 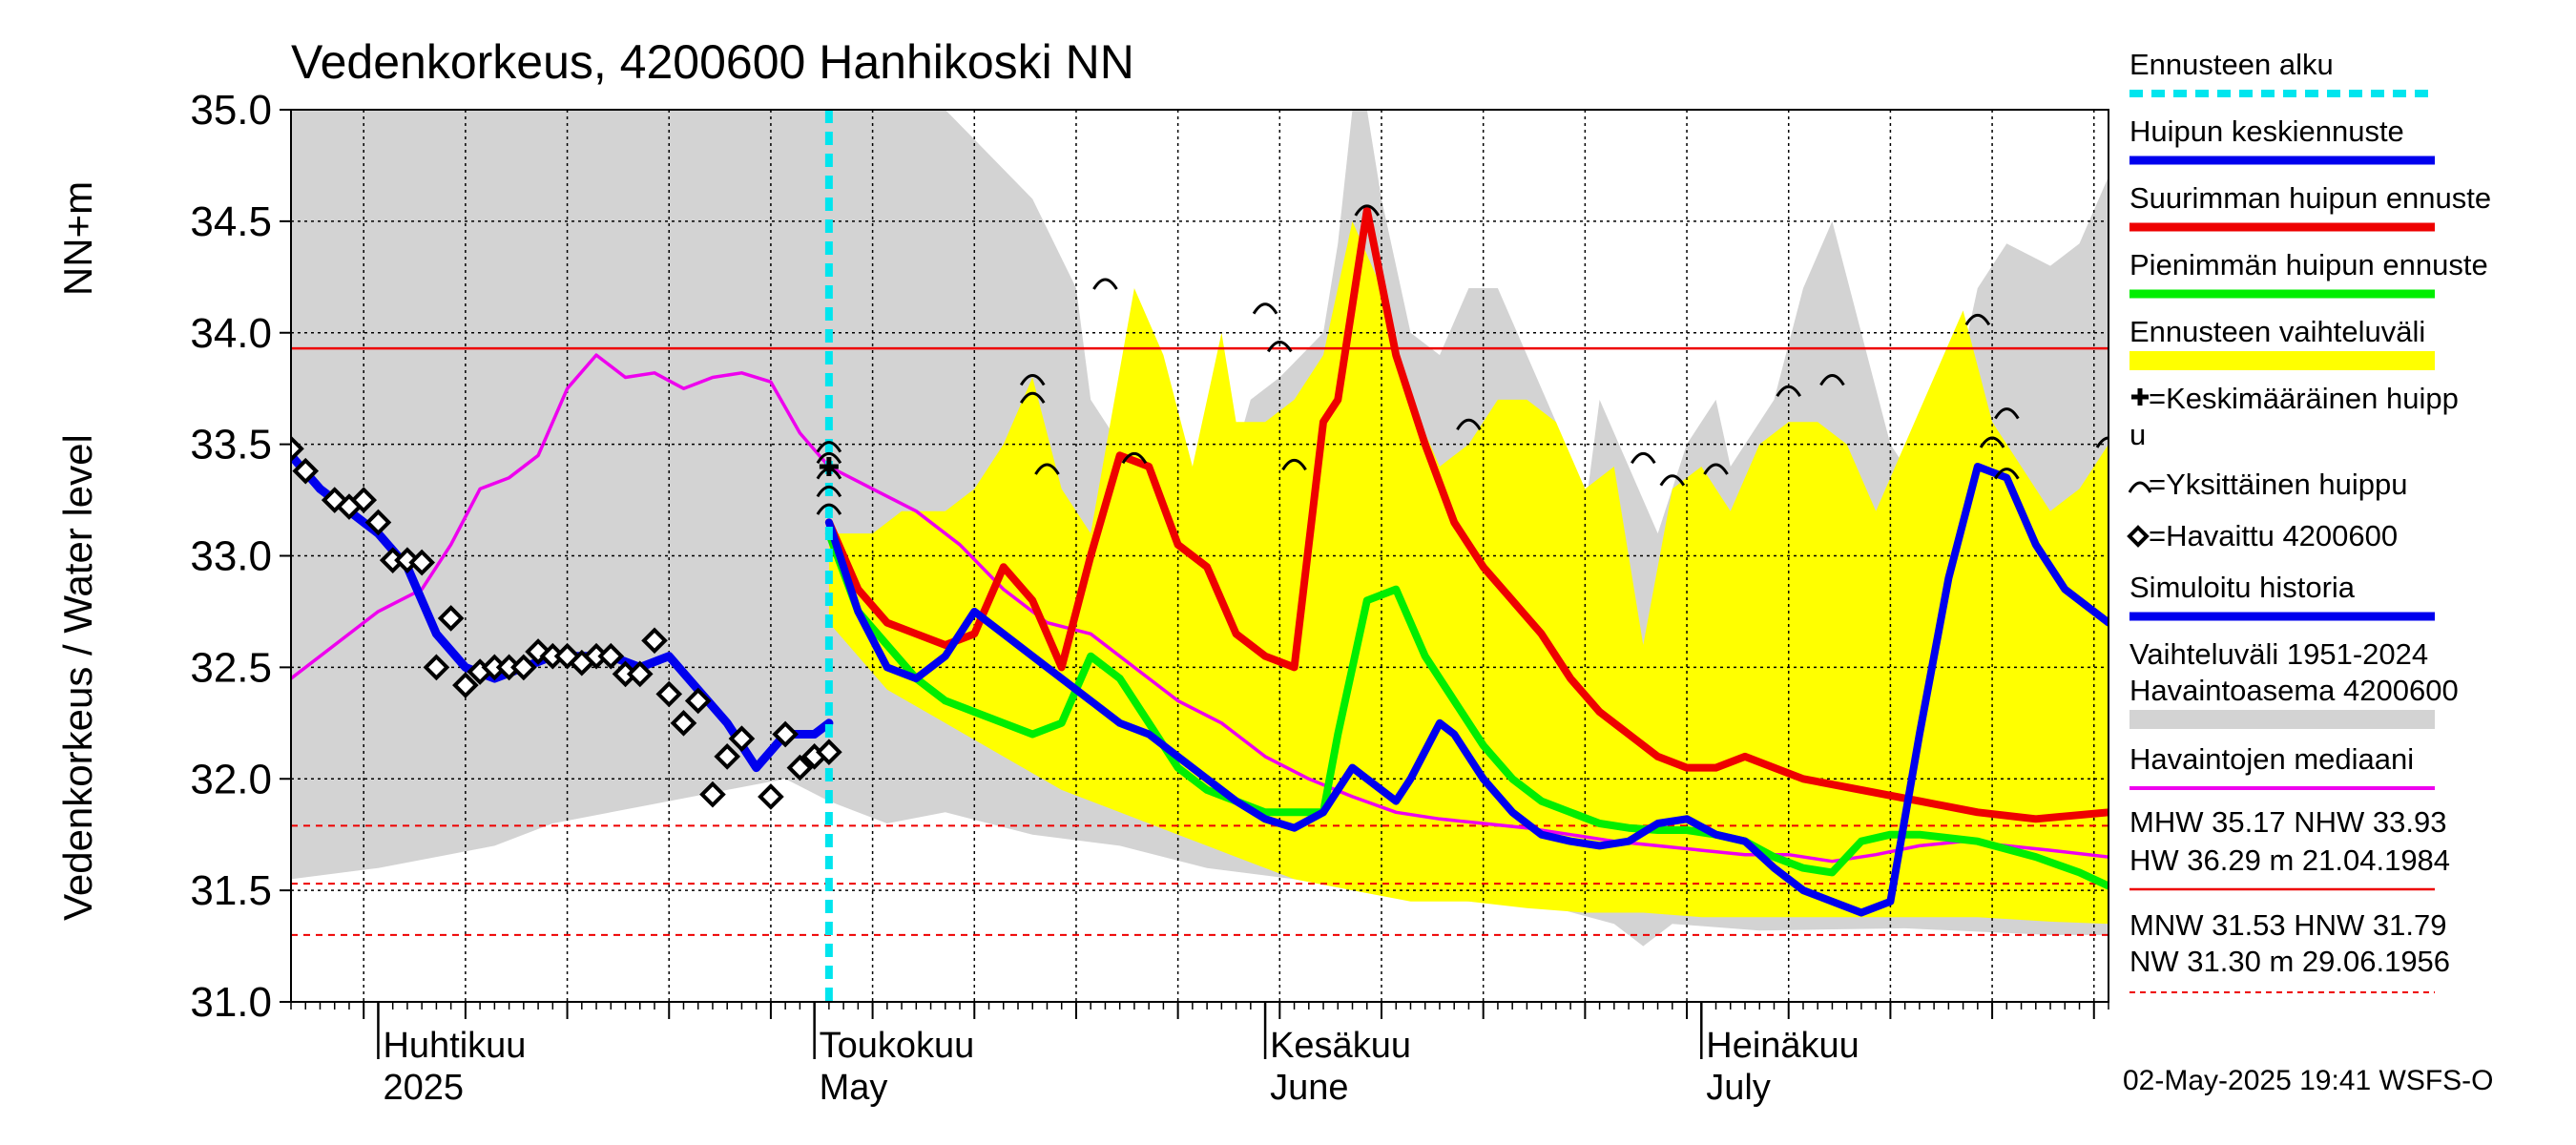 I want to click on y-tick-label: 34.5, so click(x=231, y=221).